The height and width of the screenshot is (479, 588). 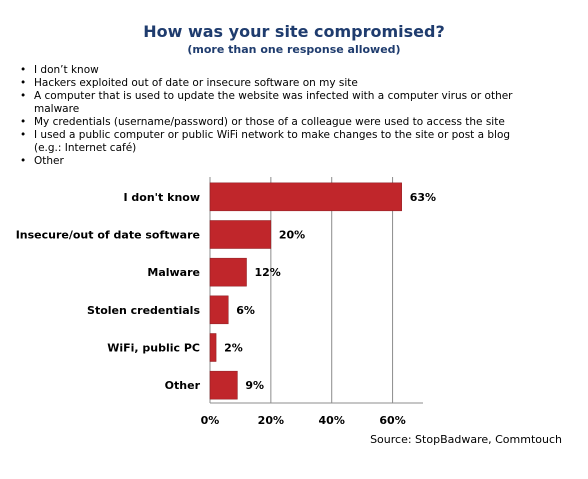 What do you see at coordinates (153, 348) in the screenshot?
I see `category-label: WiFi, public PC` at bounding box center [153, 348].